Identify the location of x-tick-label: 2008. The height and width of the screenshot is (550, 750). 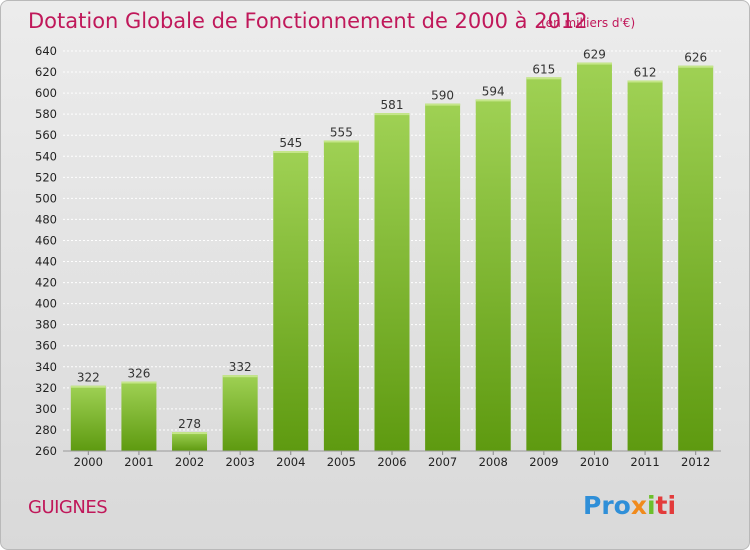
(493, 462).